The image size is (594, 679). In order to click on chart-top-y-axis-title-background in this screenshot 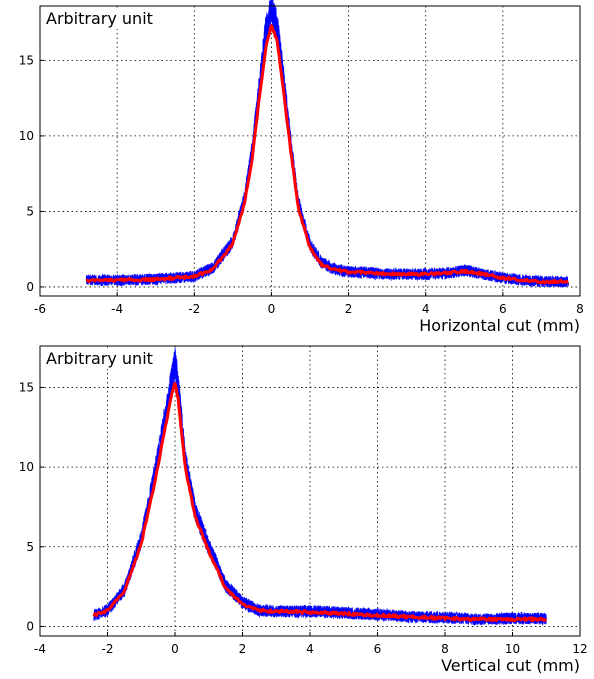, I will do `click(99, 18)`.